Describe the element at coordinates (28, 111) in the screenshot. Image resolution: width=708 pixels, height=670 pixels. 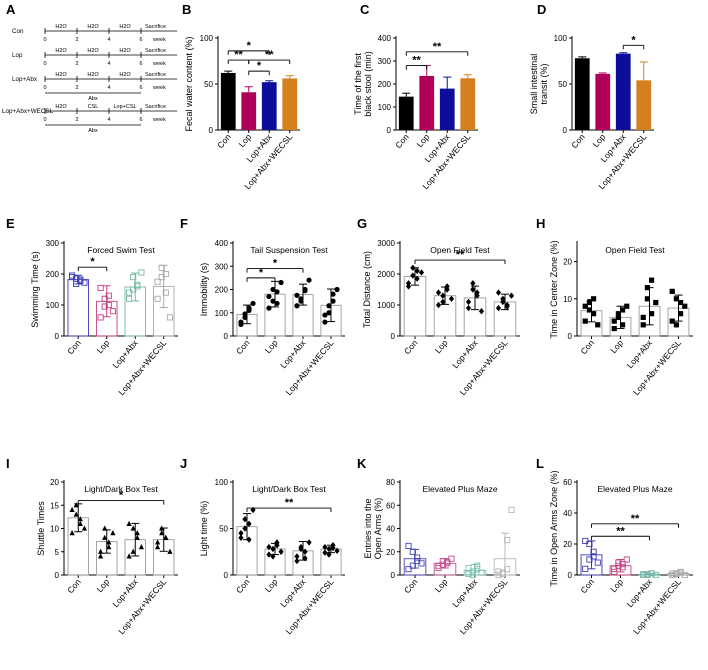
I see `protocol-group-label: Lop+Abx+WECSL` at that location.